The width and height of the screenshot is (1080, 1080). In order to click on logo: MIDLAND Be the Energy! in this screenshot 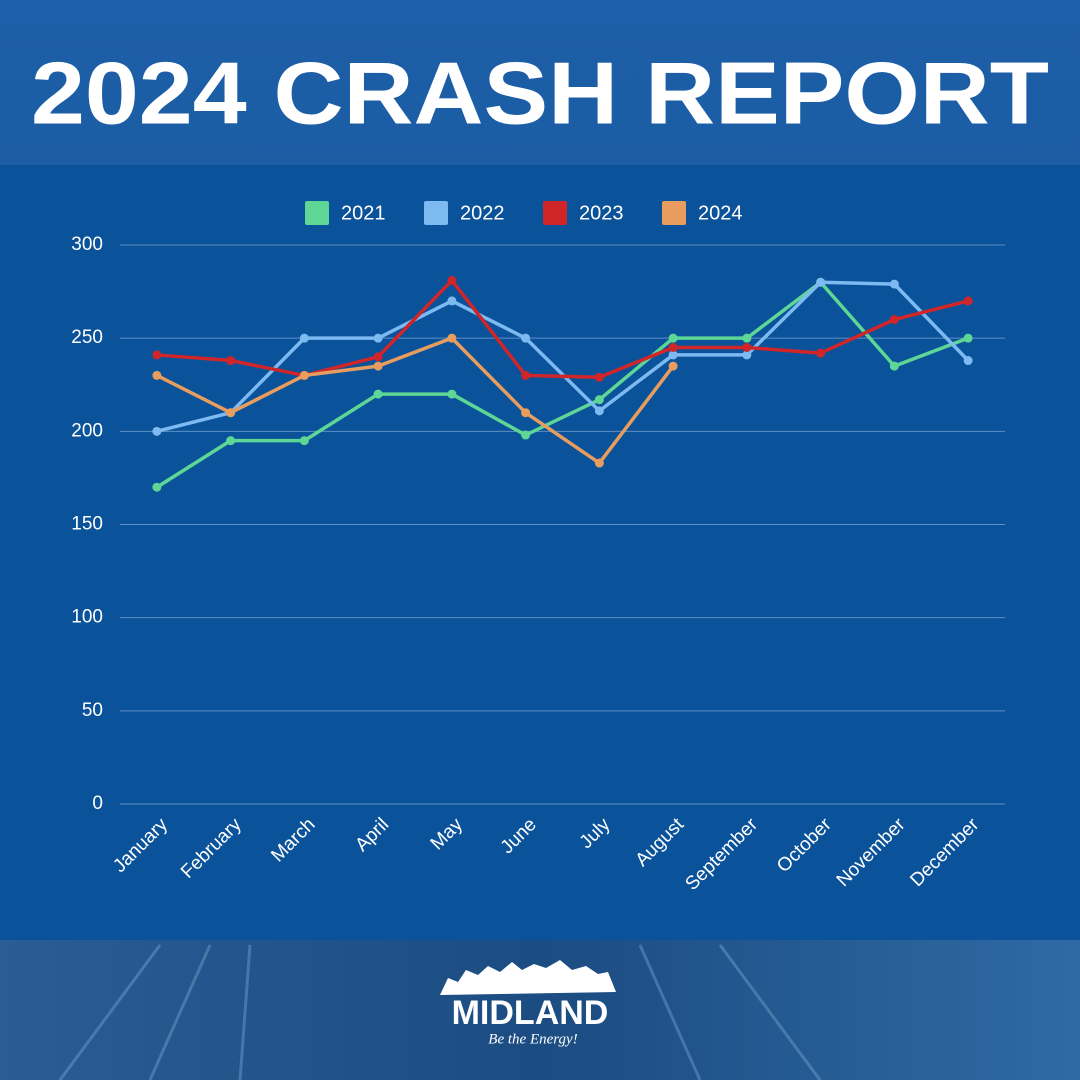, I will do `click(528, 1003)`.